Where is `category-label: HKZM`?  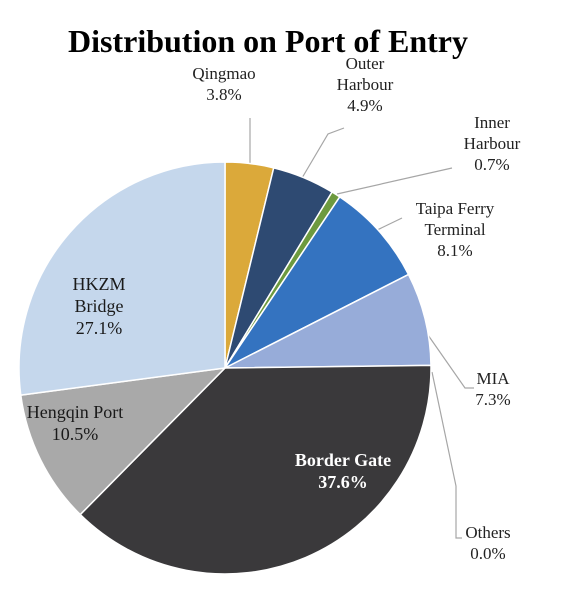 category-label: HKZM is located at coordinates (99, 284).